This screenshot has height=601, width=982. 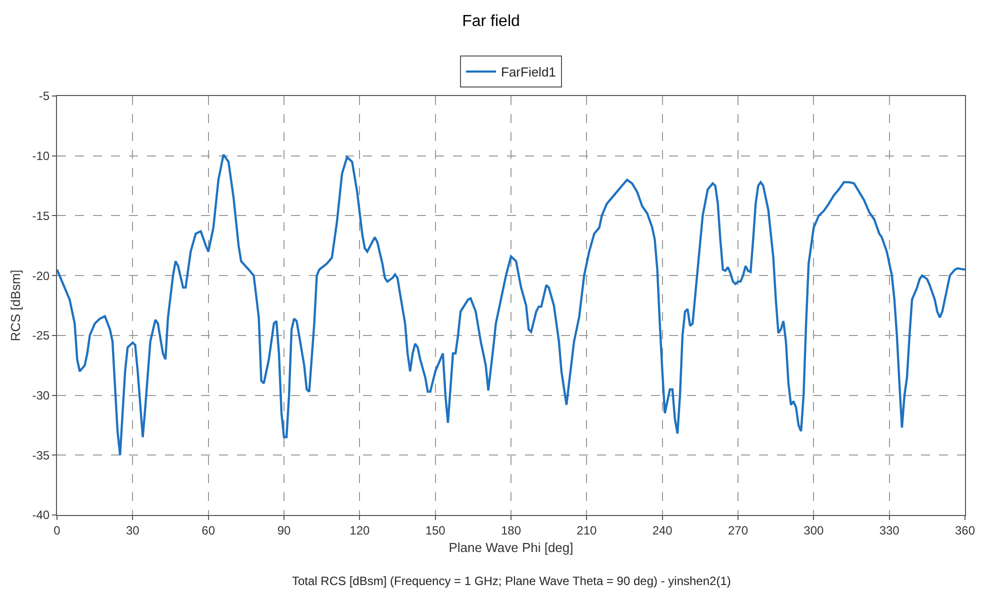 I want to click on x-tick-label: 90, so click(x=284, y=530).